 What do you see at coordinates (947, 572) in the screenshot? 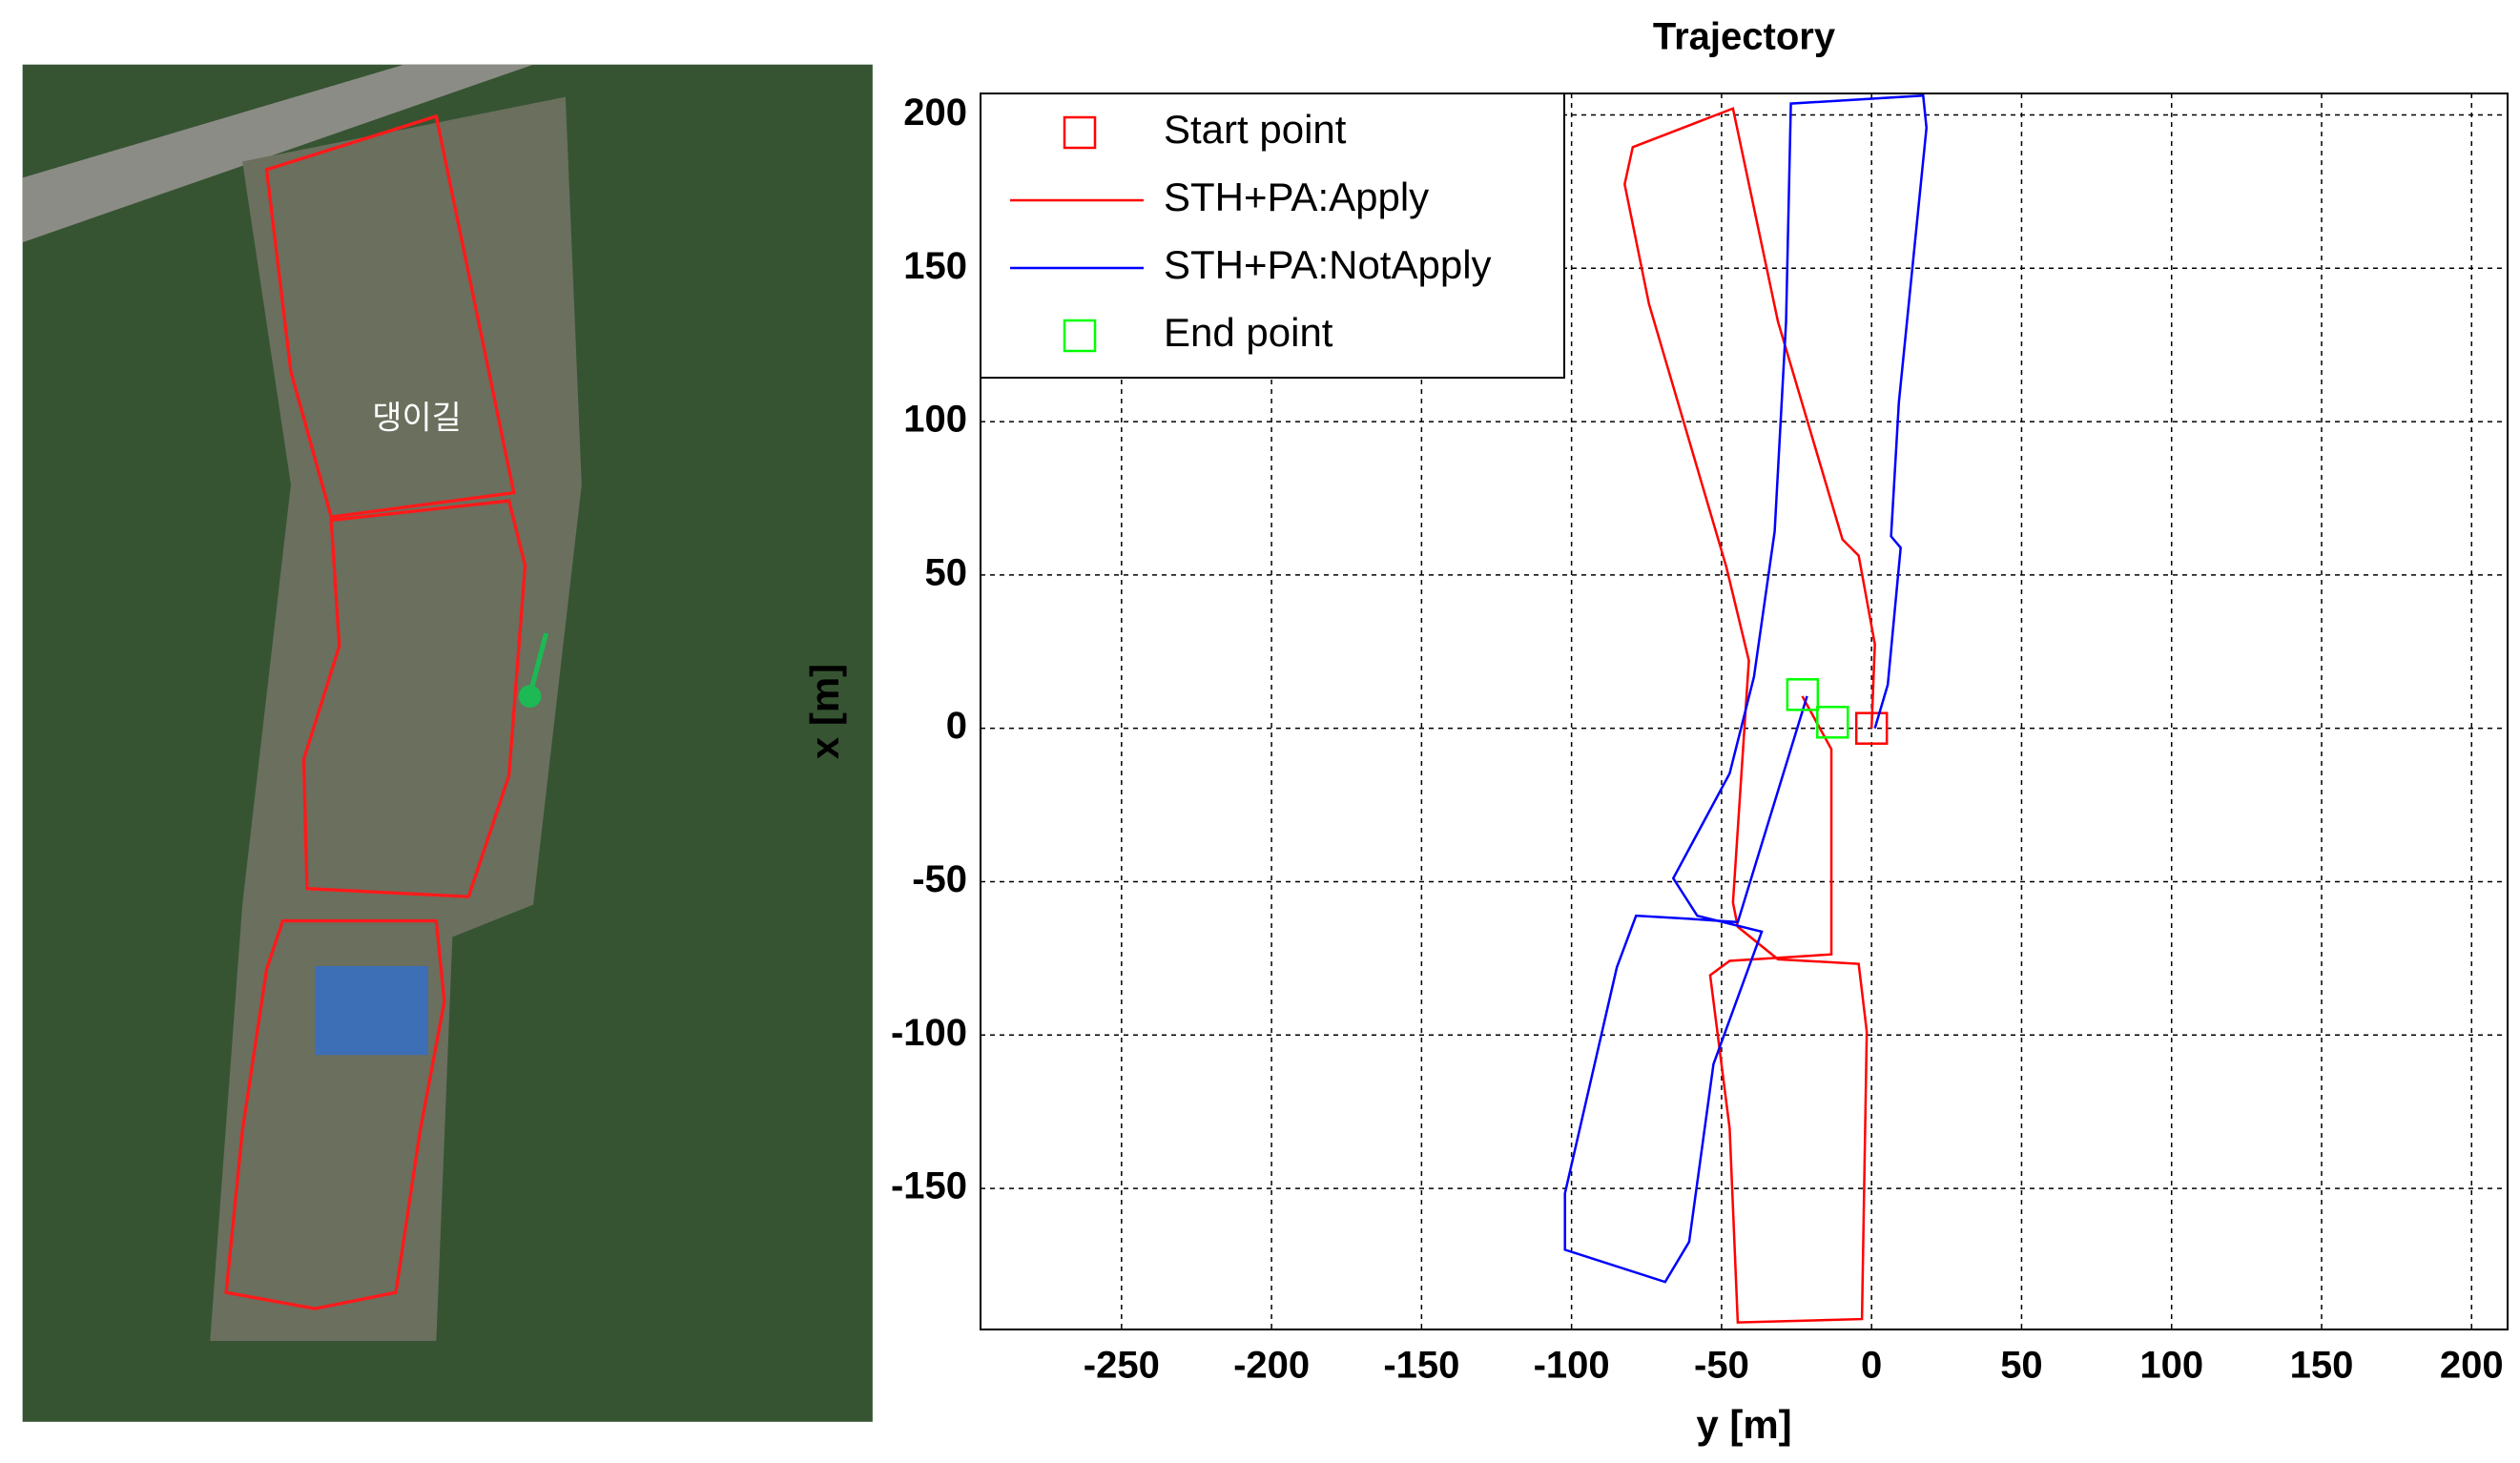
I see `y-tick-label: 50` at bounding box center [947, 572].